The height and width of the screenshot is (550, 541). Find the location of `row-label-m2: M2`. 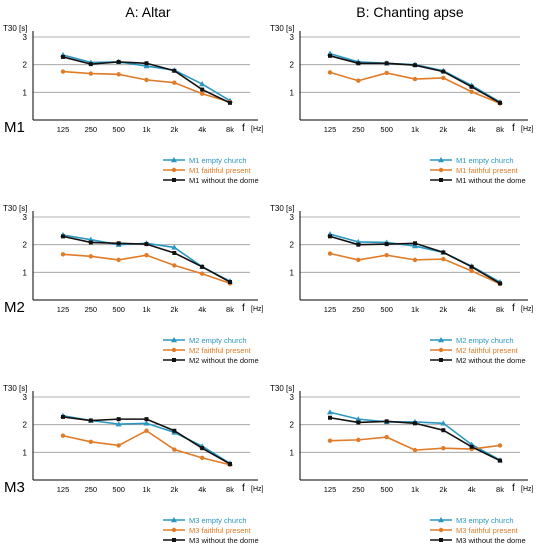

row-label-m2: M2 is located at coordinates (14, 307).